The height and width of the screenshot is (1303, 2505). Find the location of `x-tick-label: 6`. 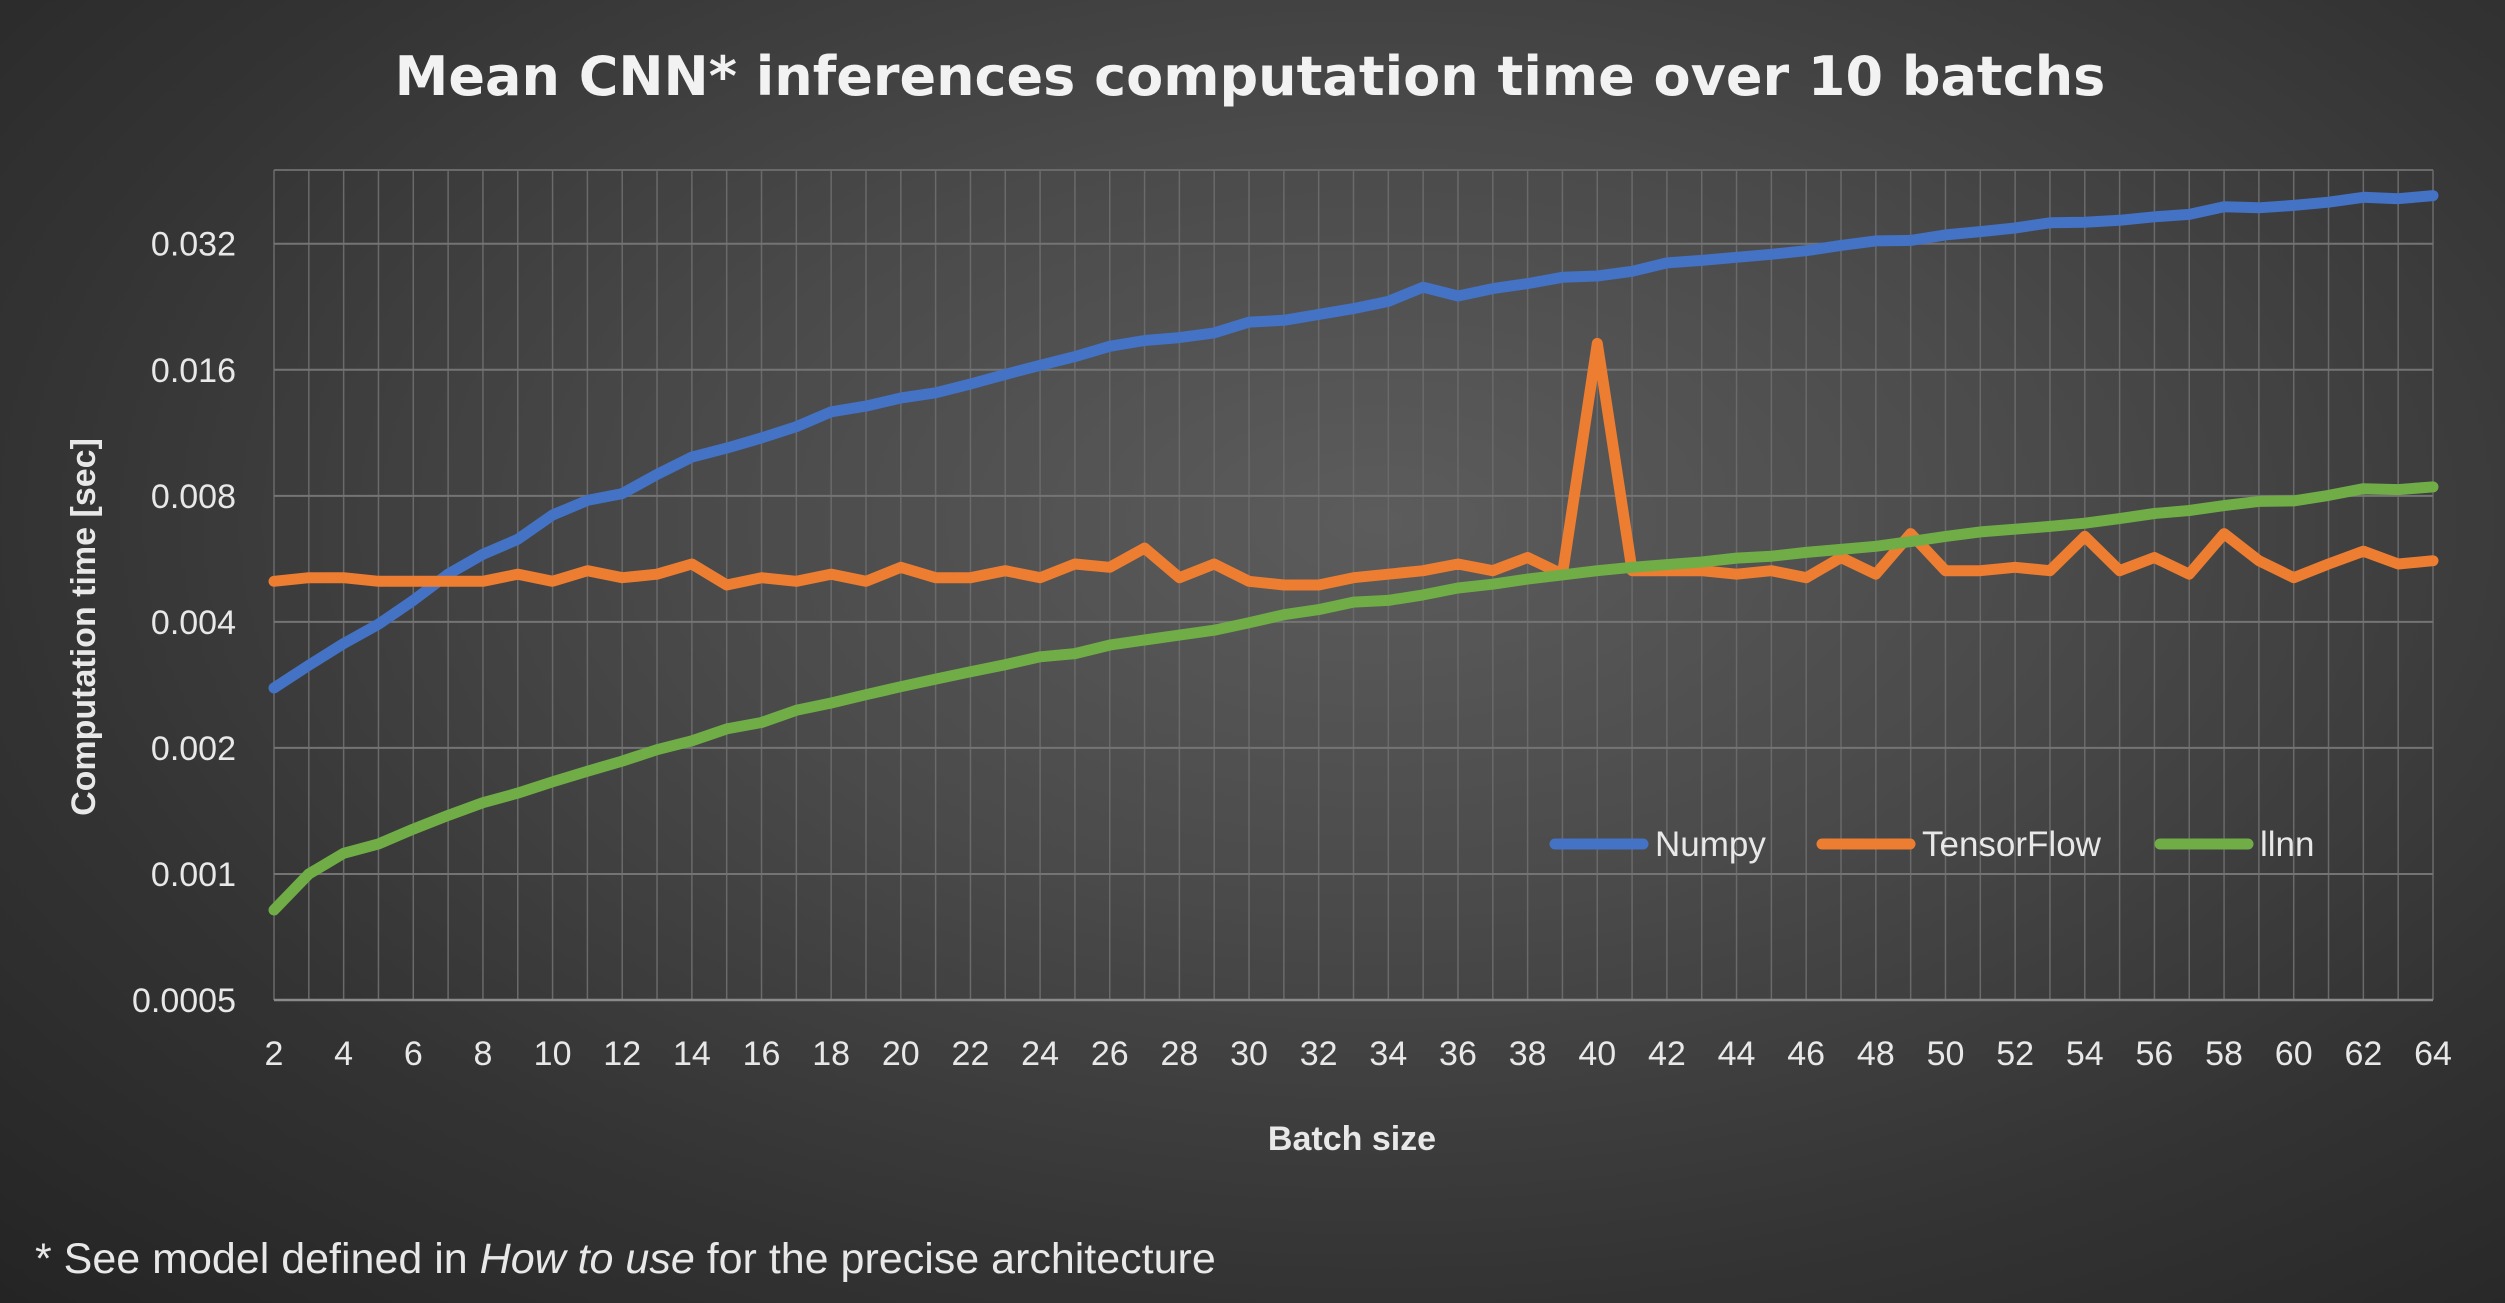

x-tick-label: 6 is located at coordinates (413, 1054).